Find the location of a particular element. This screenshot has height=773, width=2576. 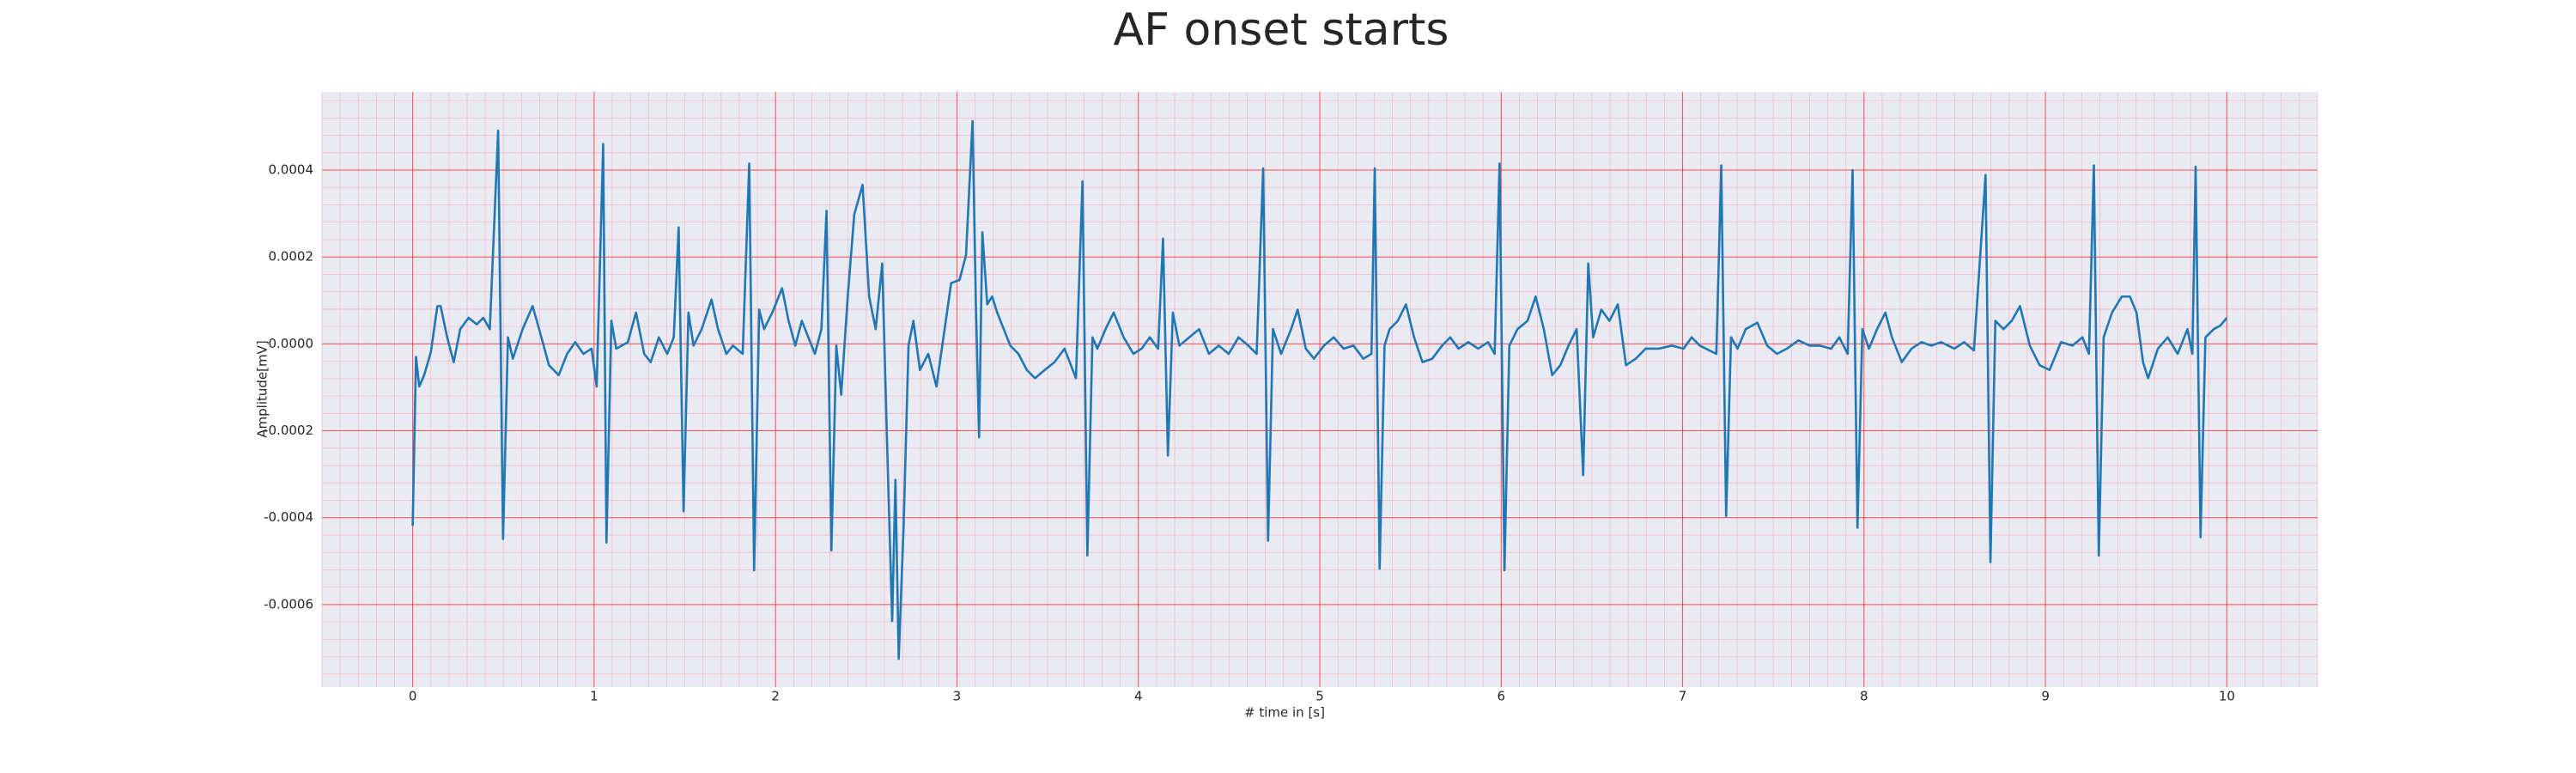

y-tick-label: 0.0004 is located at coordinates (291, 170).